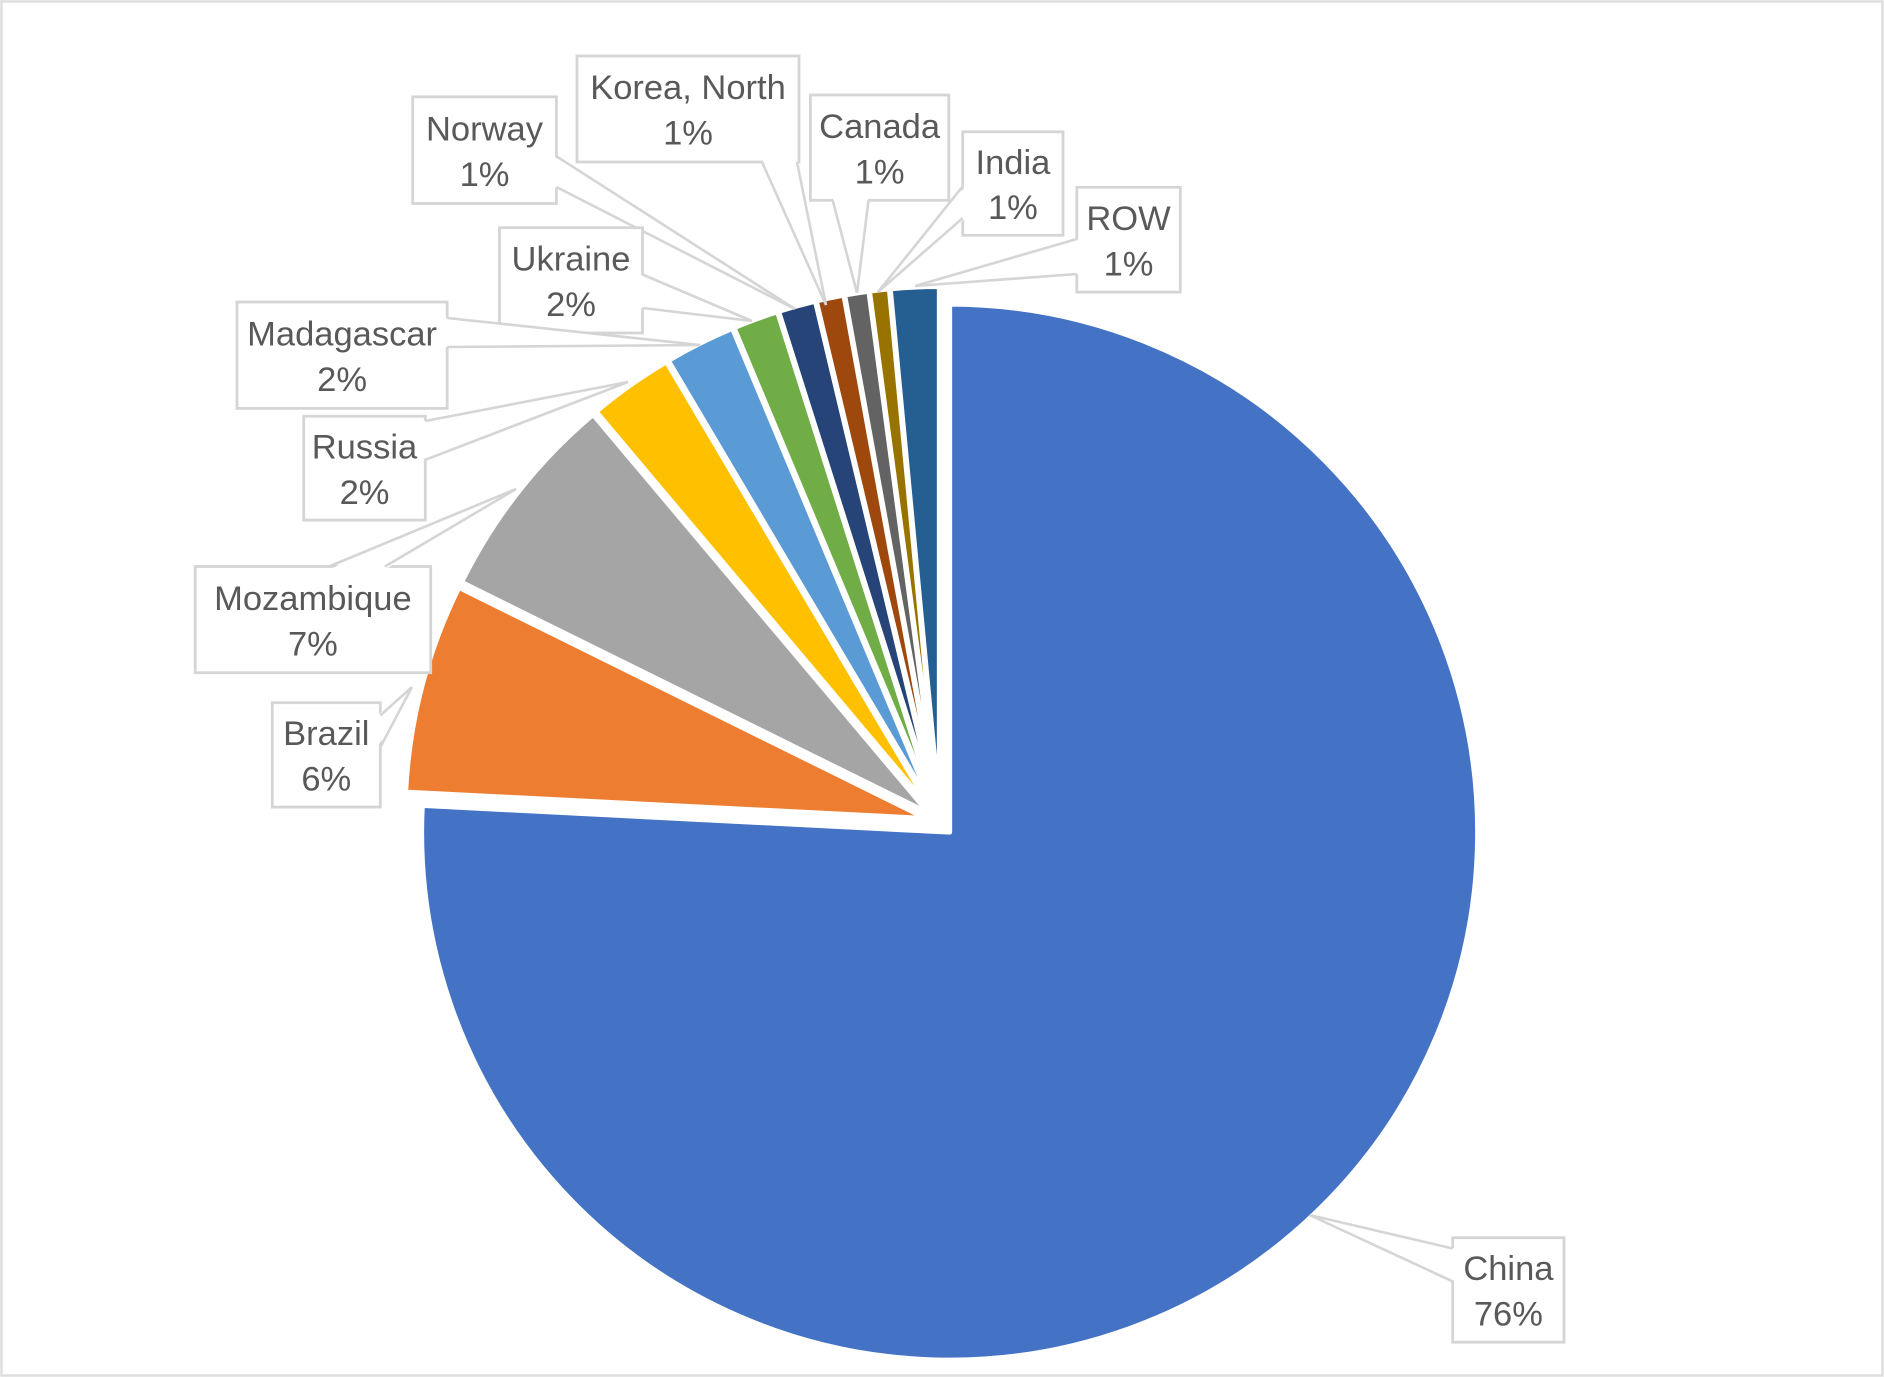 The width and height of the screenshot is (1884, 1377). I want to click on svg-text: 7%, so click(313, 644).